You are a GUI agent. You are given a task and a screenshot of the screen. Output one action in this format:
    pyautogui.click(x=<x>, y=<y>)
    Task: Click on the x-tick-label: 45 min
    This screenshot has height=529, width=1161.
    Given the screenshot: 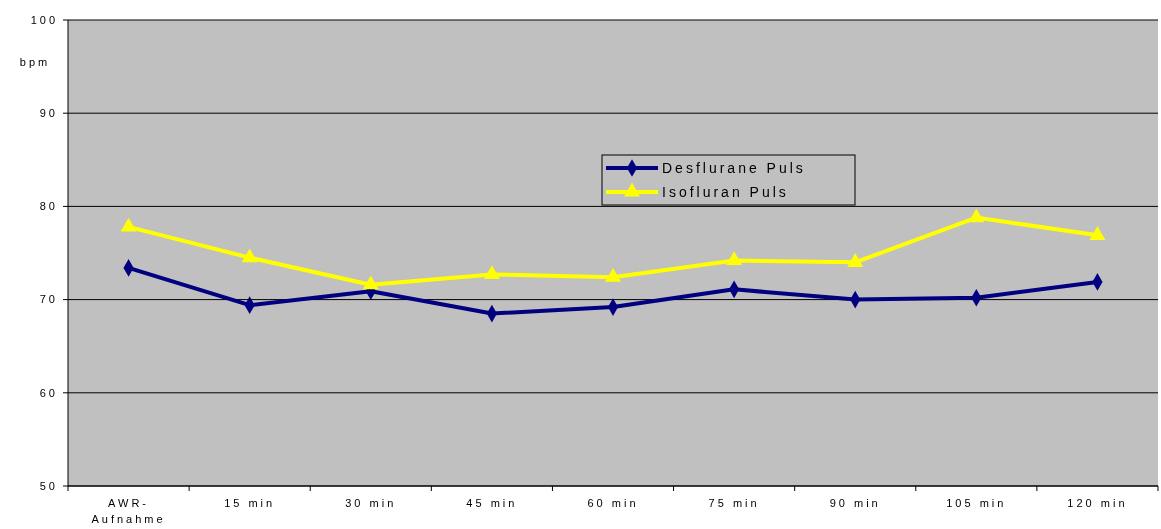 What is the action you would take?
    pyautogui.click(x=492, y=503)
    